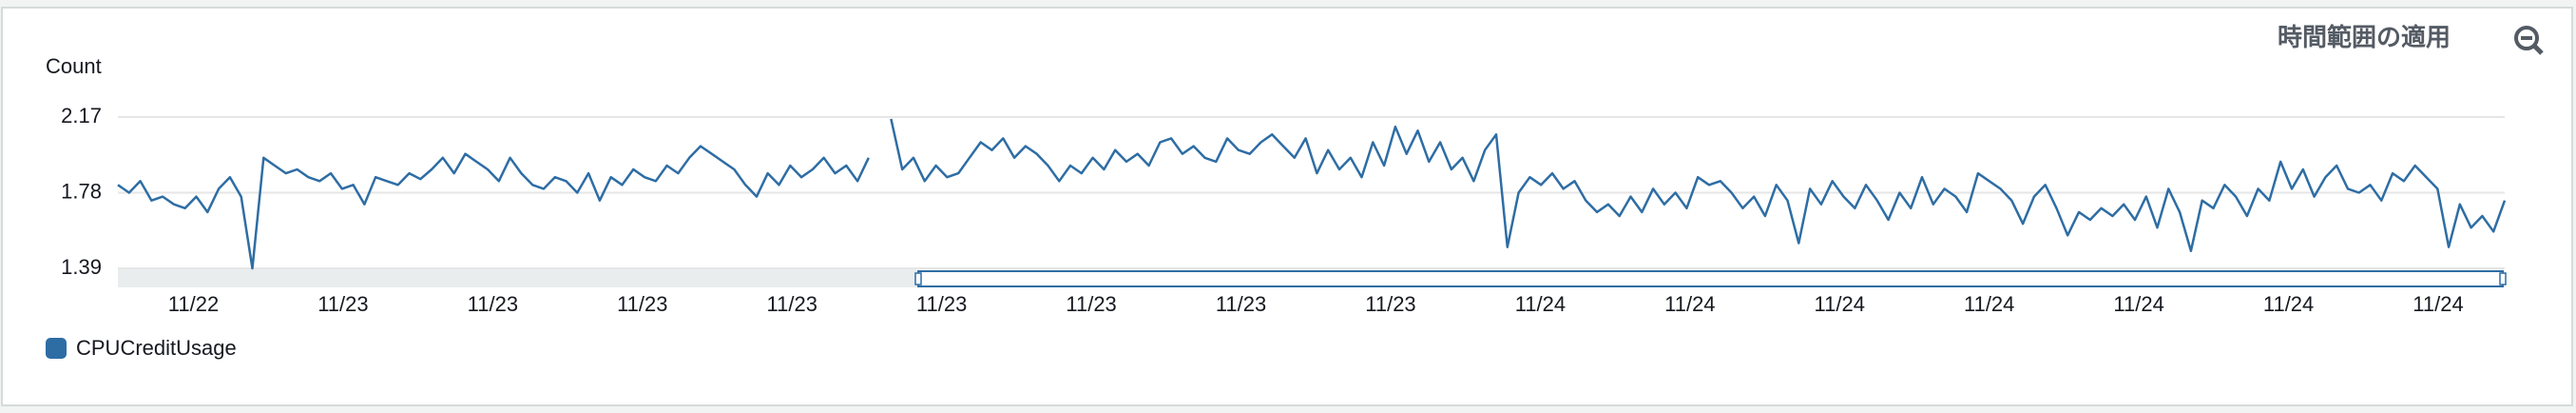  What do you see at coordinates (81, 191) in the screenshot?
I see `y-tick-label: 1.78` at bounding box center [81, 191].